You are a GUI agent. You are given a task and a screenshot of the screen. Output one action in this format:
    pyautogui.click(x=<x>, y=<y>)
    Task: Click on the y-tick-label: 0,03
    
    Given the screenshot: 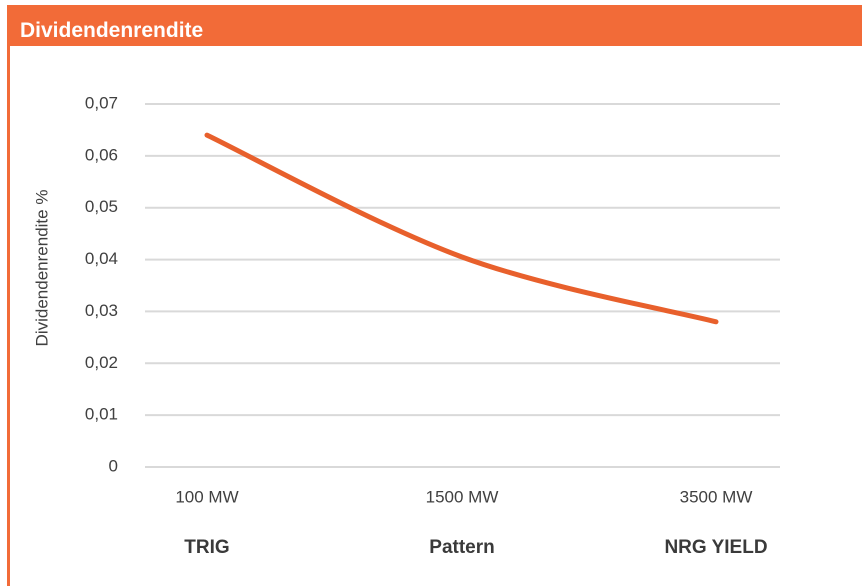 What is the action you would take?
    pyautogui.click(x=101, y=310)
    